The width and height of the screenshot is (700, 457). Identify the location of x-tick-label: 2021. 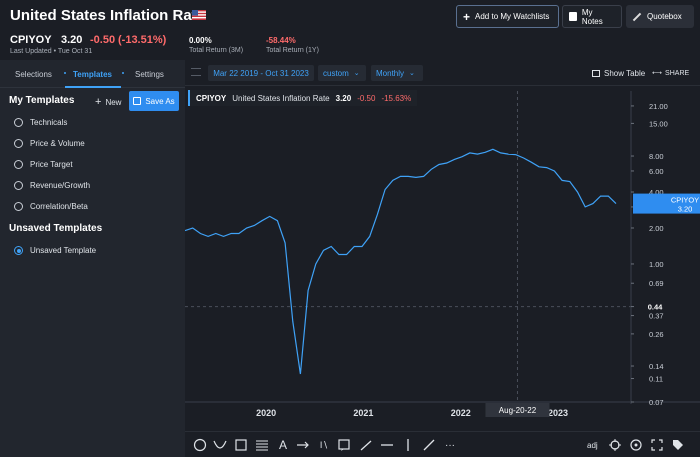
(363, 413).